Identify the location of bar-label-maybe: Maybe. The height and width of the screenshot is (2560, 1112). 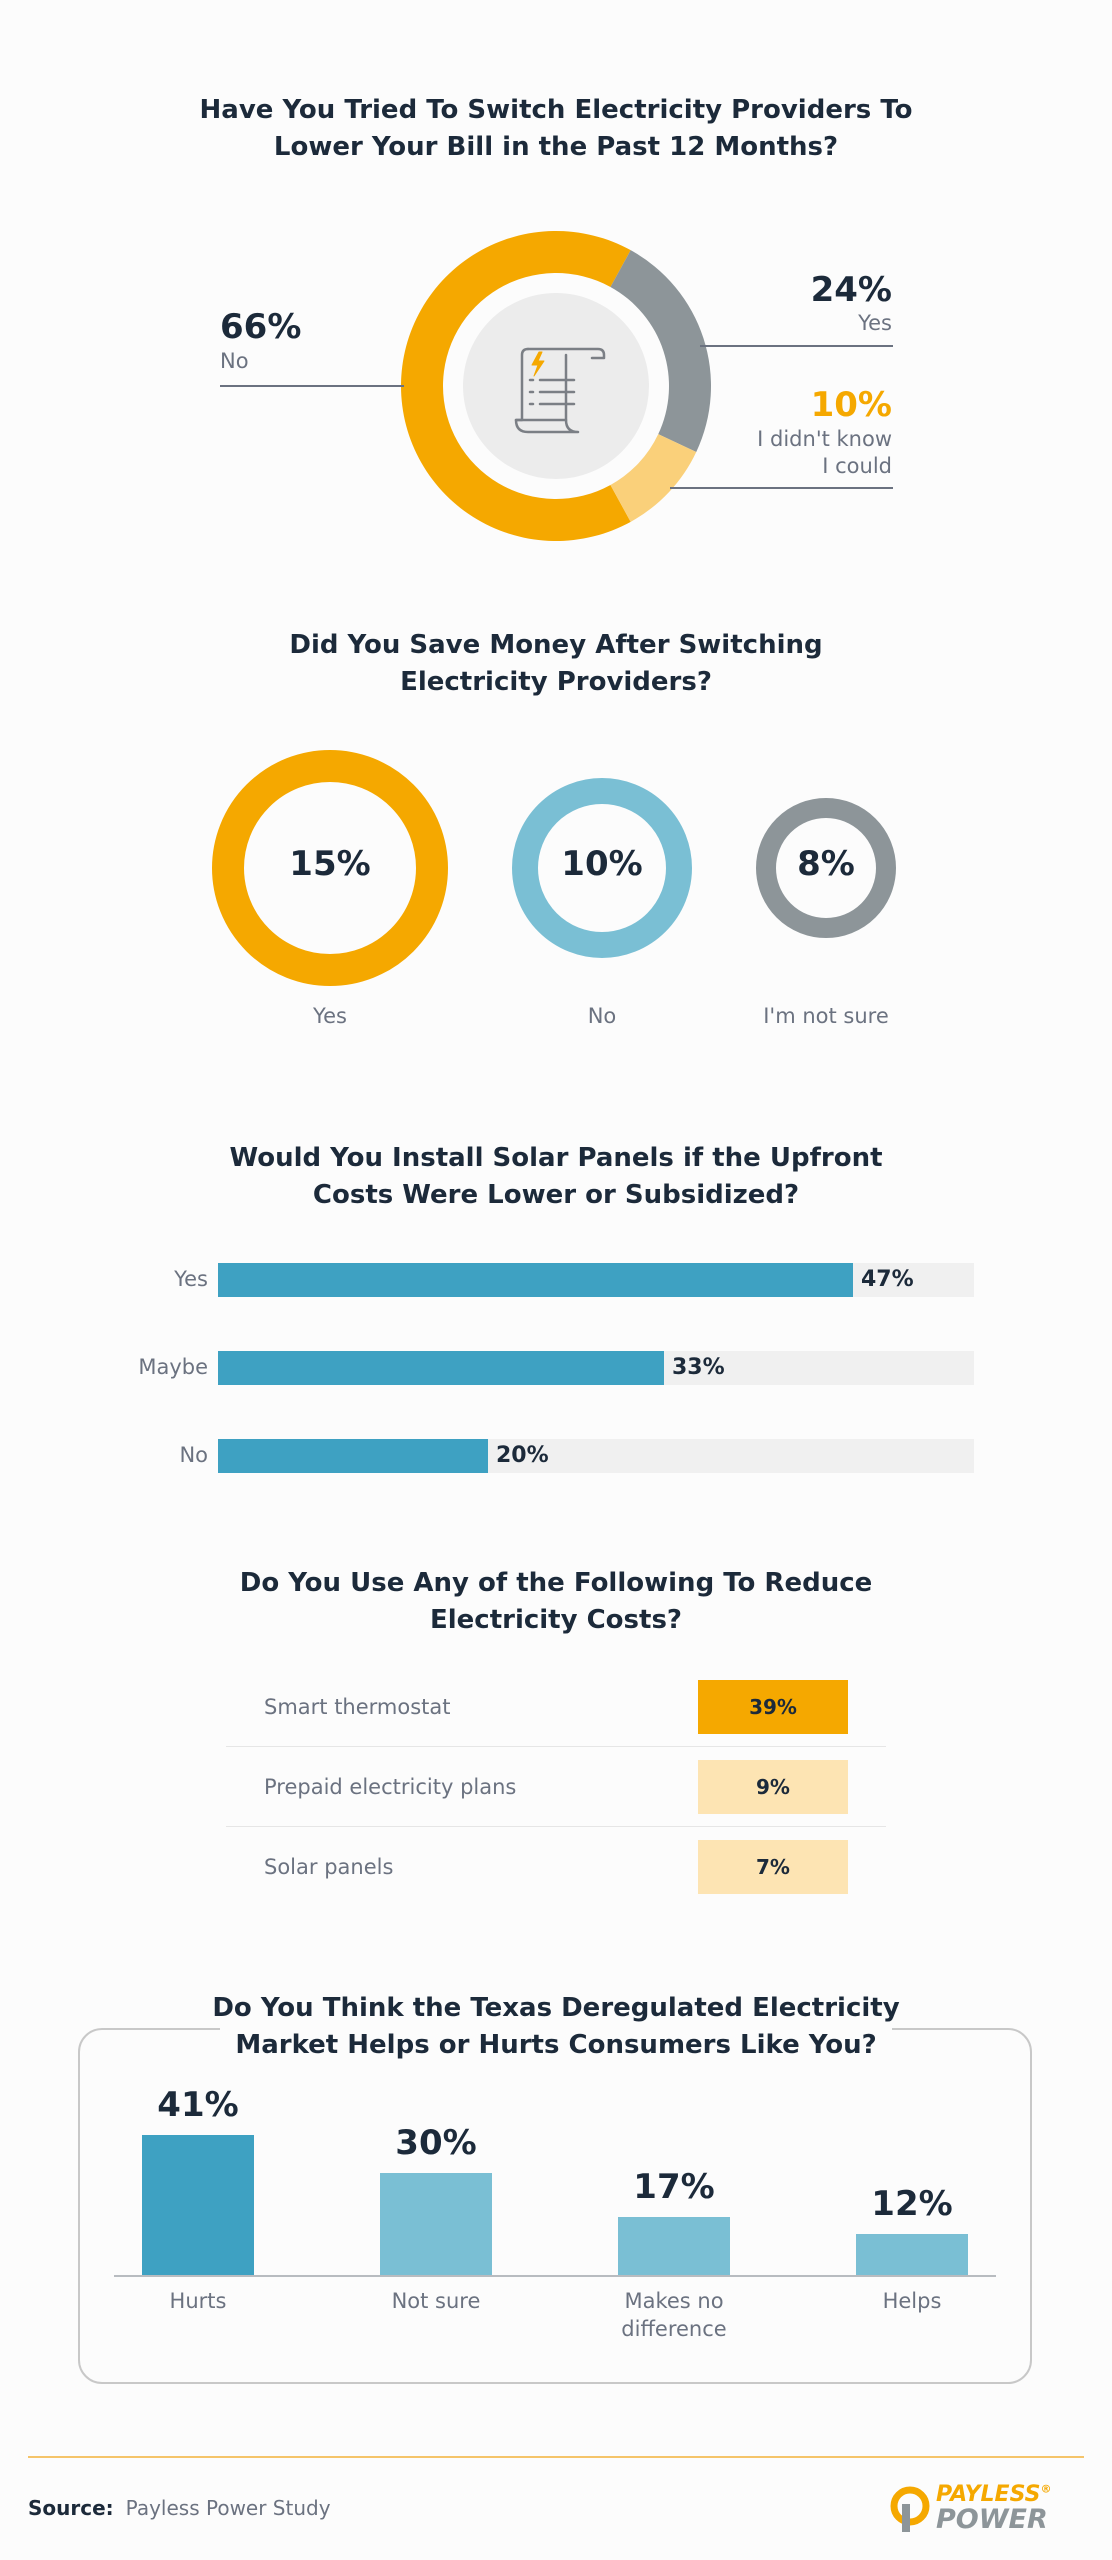
(173, 1367).